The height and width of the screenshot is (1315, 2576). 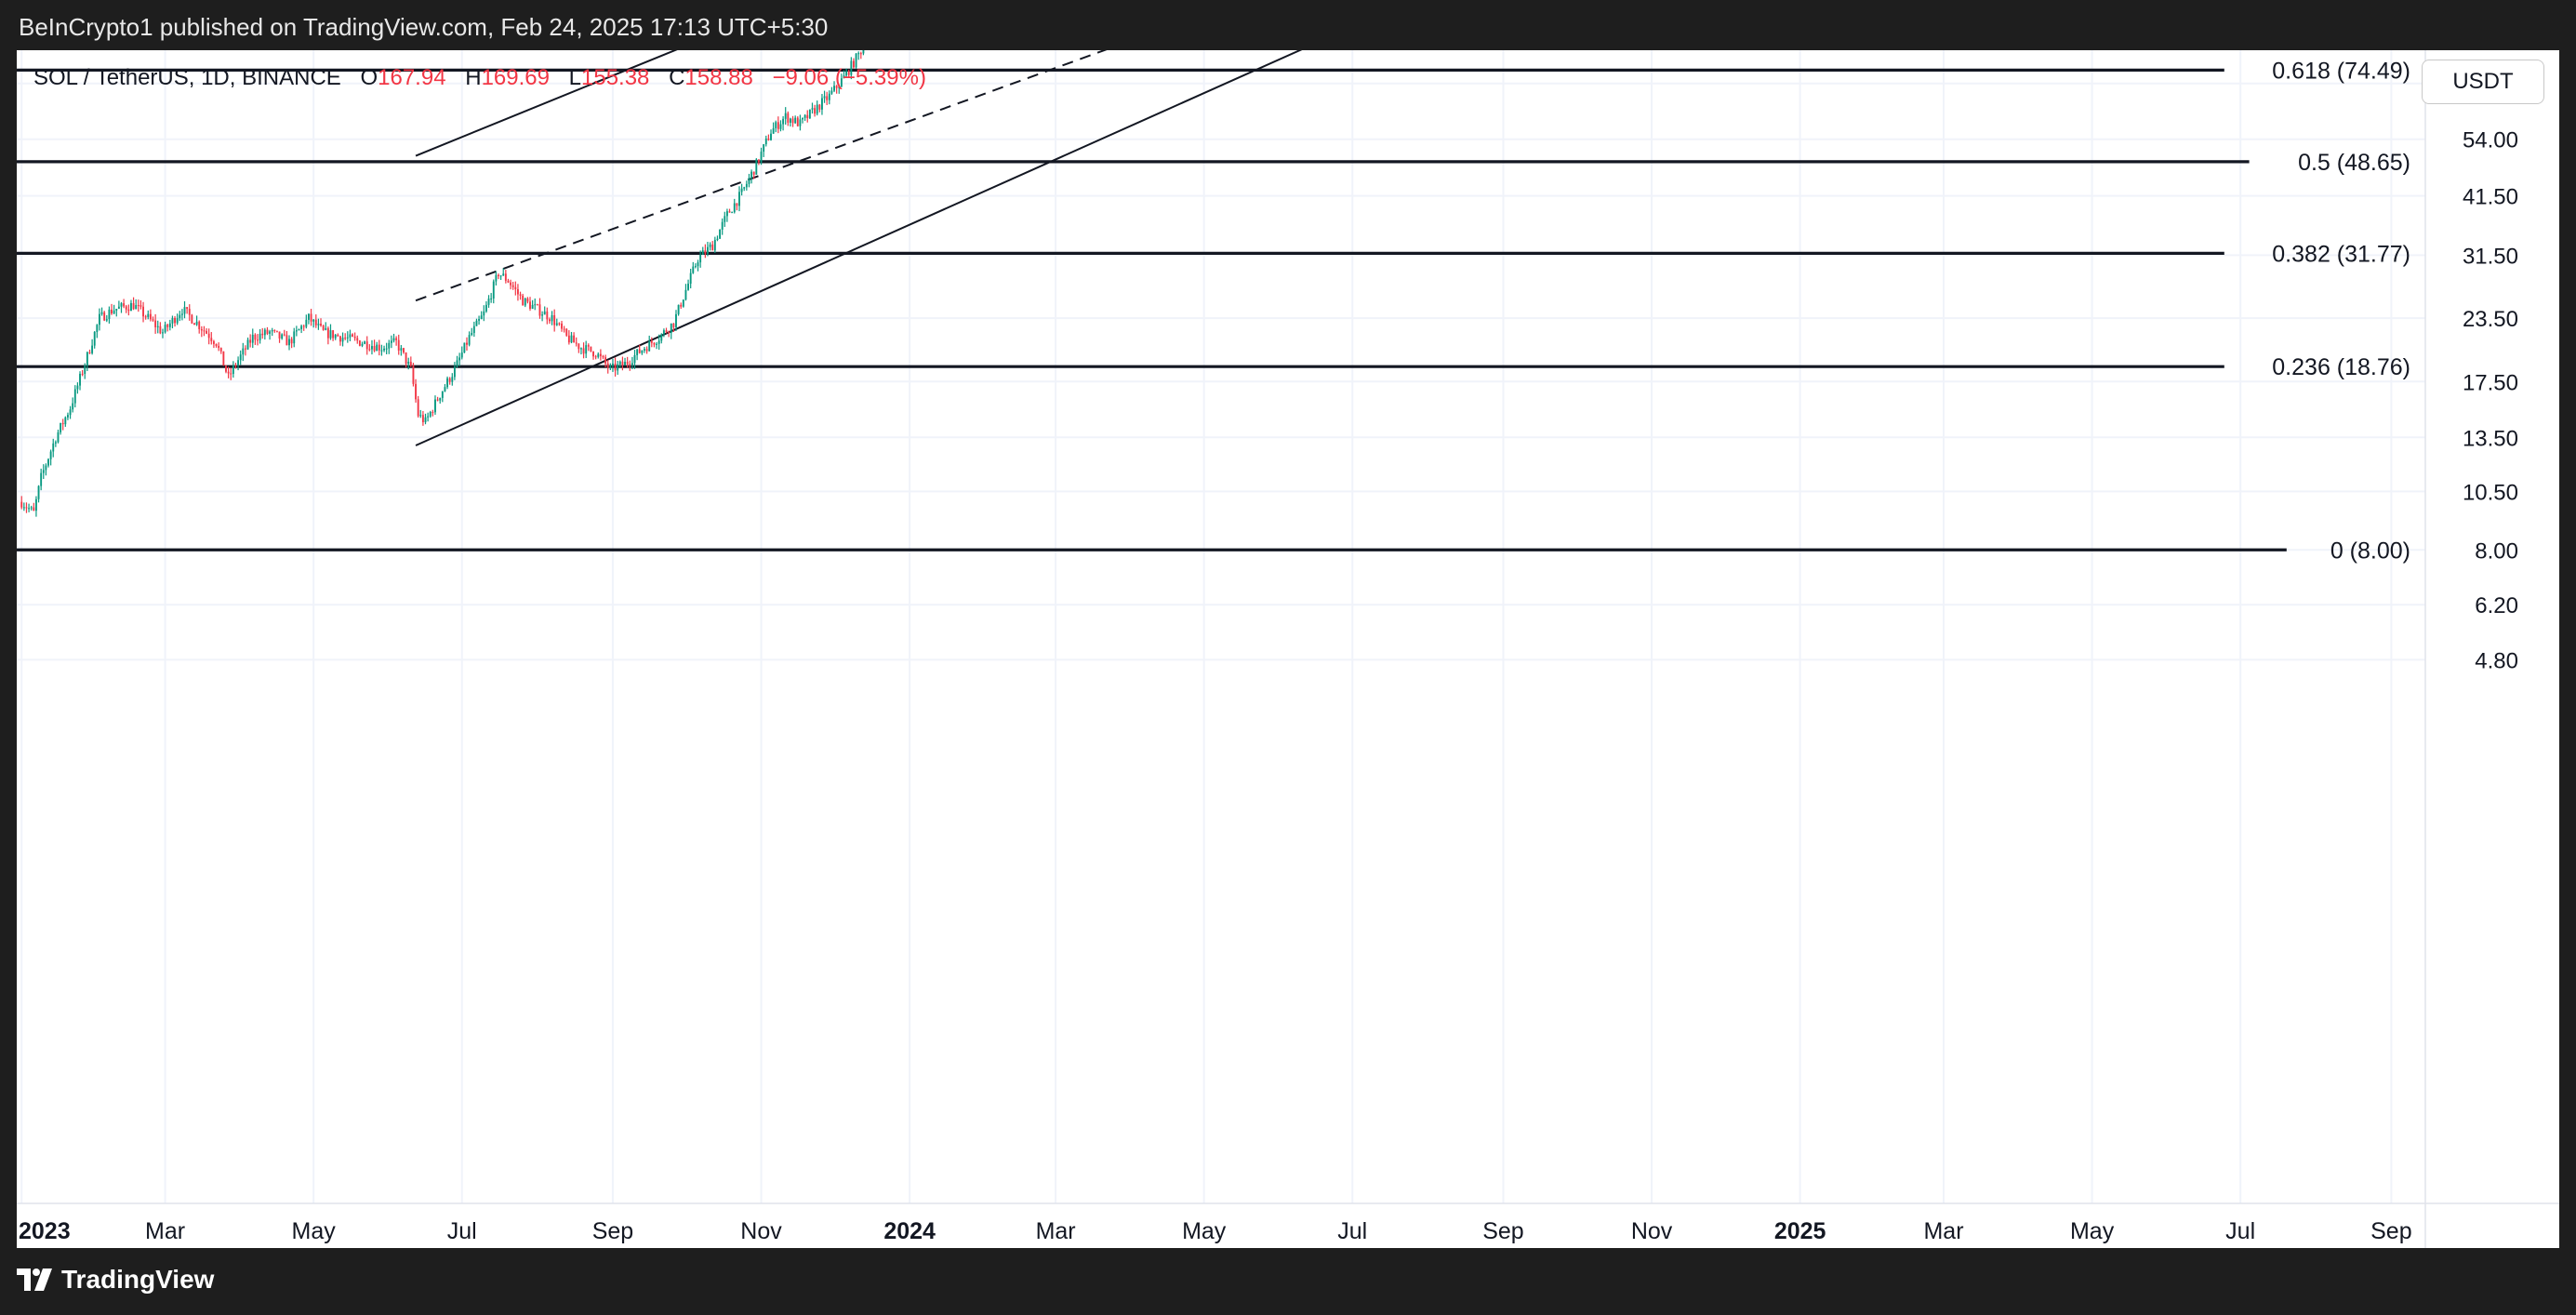 I want to click on low-value: 155.38, so click(x=615, y=77).